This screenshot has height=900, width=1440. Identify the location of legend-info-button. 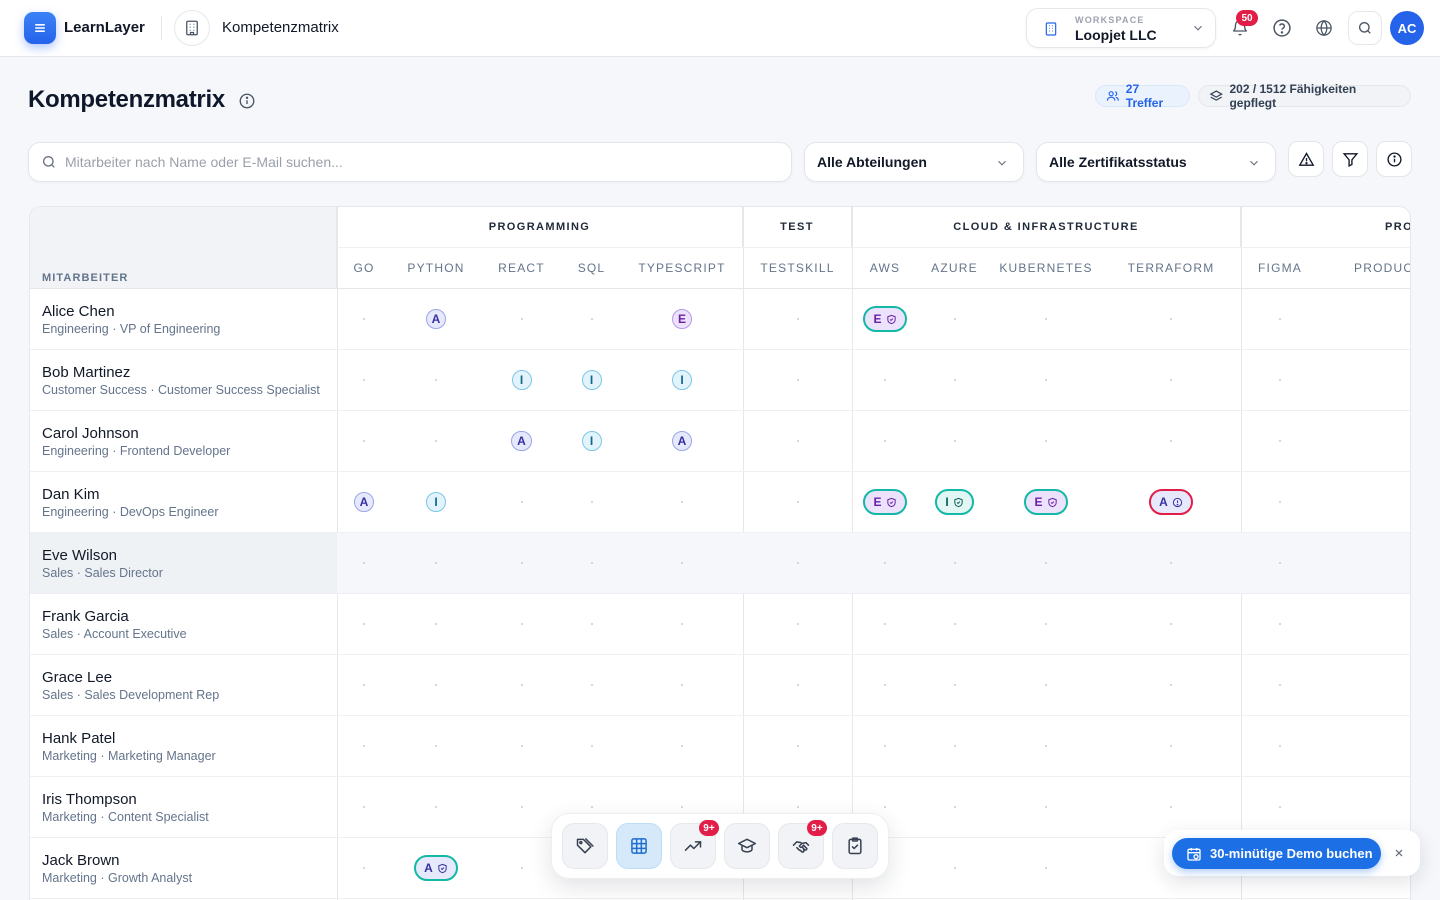
(1394, 159).